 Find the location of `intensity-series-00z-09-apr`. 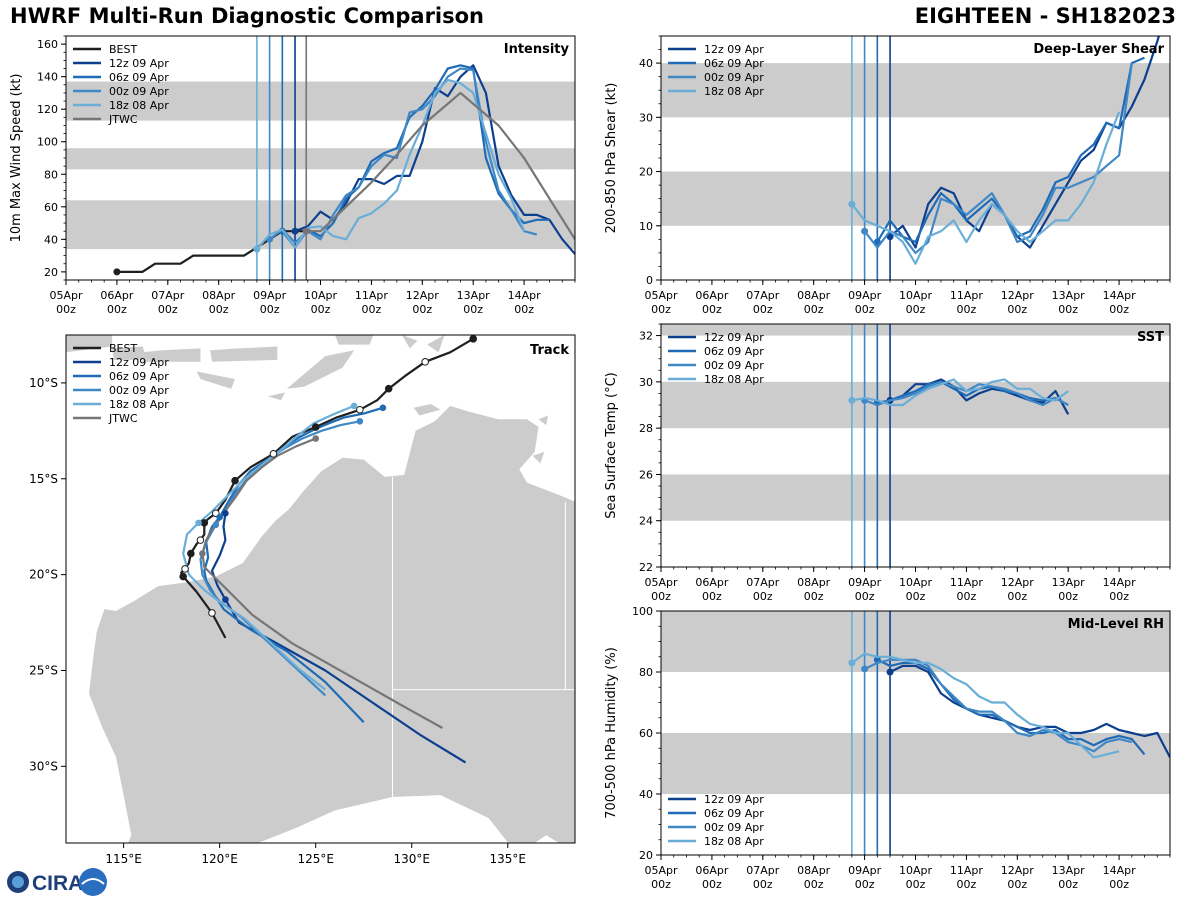

intensity-series-00z-09-apr is located at coordinates (403, 155).